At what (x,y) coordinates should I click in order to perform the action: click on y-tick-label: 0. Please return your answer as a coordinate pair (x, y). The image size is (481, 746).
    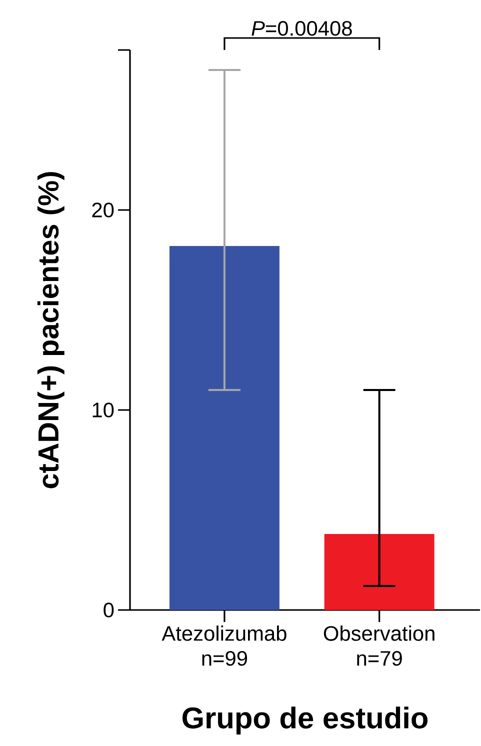
    Looking at the image, I should click on (109, 610).